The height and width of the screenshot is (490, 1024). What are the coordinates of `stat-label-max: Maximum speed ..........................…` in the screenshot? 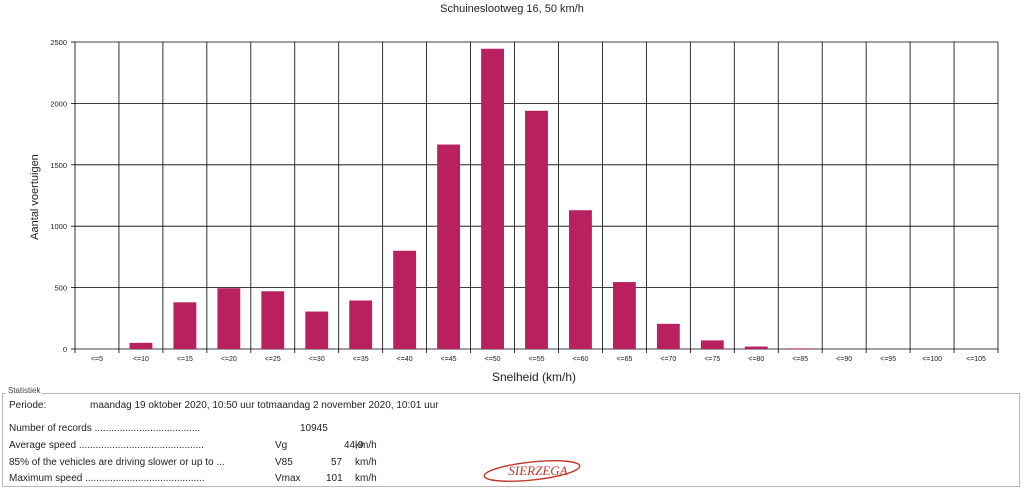 It's located at (107, 478).